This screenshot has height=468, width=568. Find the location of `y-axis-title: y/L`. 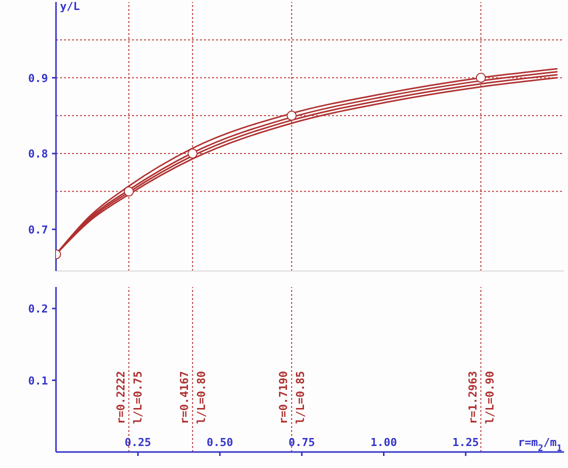

y-axis-title: y/L is located at coordinates (70, 6).